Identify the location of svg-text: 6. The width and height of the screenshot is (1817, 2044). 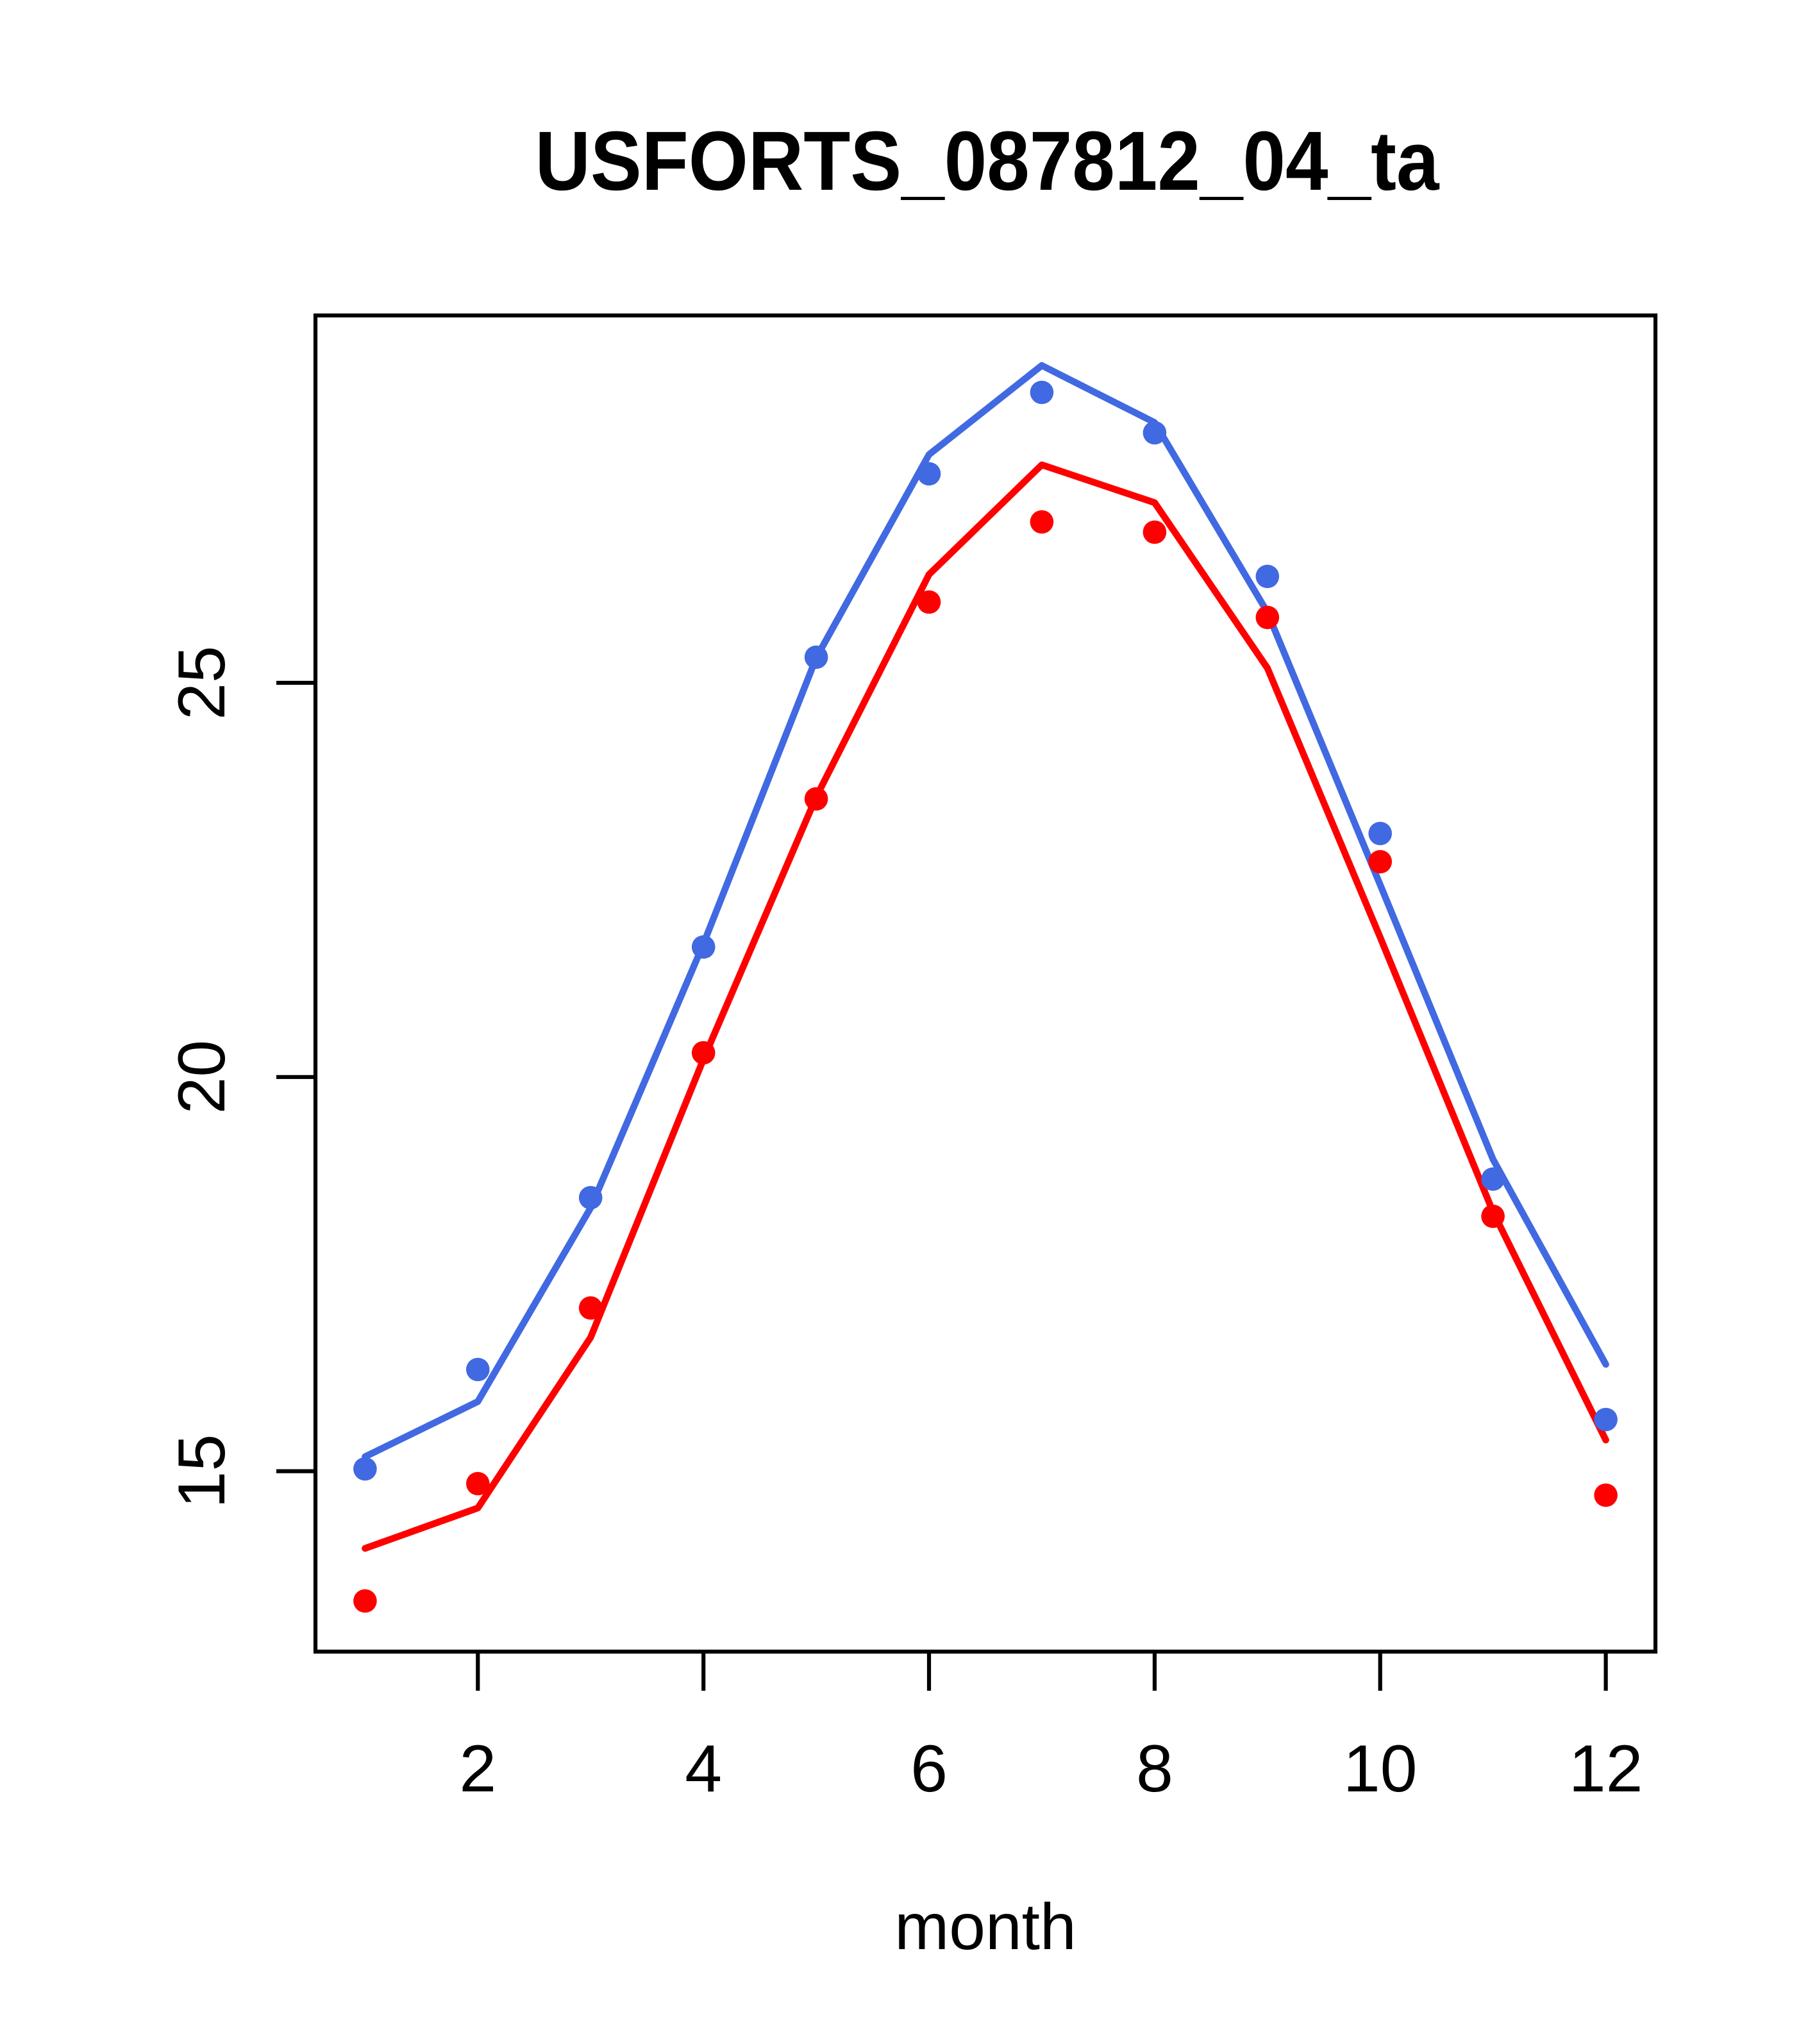
(929, 1769).